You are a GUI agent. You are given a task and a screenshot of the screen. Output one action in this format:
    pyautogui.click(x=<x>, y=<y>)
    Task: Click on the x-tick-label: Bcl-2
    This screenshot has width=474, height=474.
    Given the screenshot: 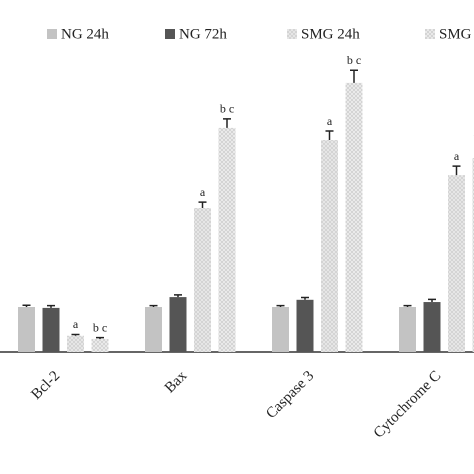 What is the action you would take?
    pyautogui.click(x=45, y=385)
    